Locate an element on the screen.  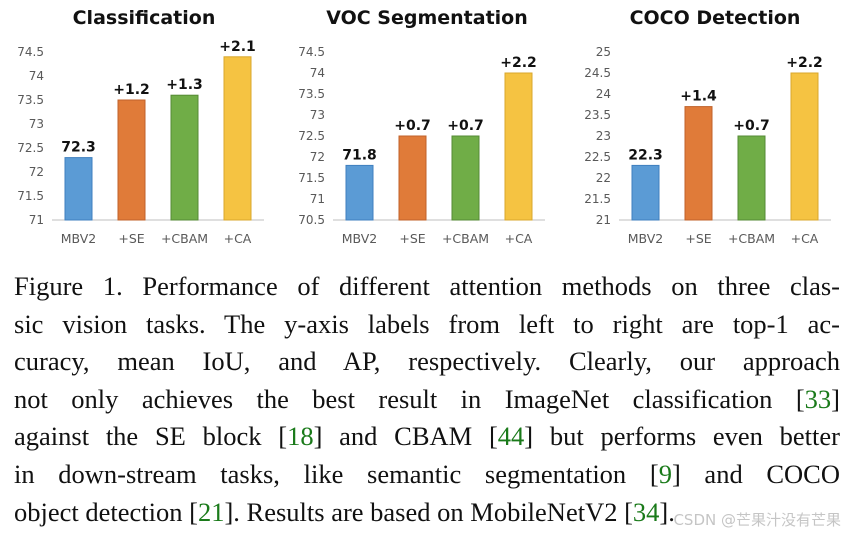
citation-link: 21 is located at coordinates (211, 511).